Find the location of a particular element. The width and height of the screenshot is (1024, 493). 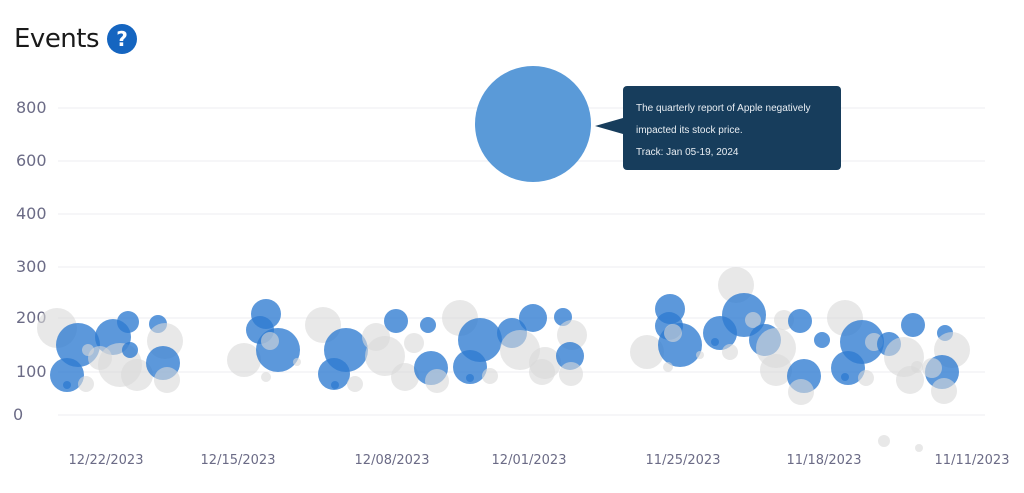

x-tick-label: 11/25/2023 is located at coordinates (683, 460).